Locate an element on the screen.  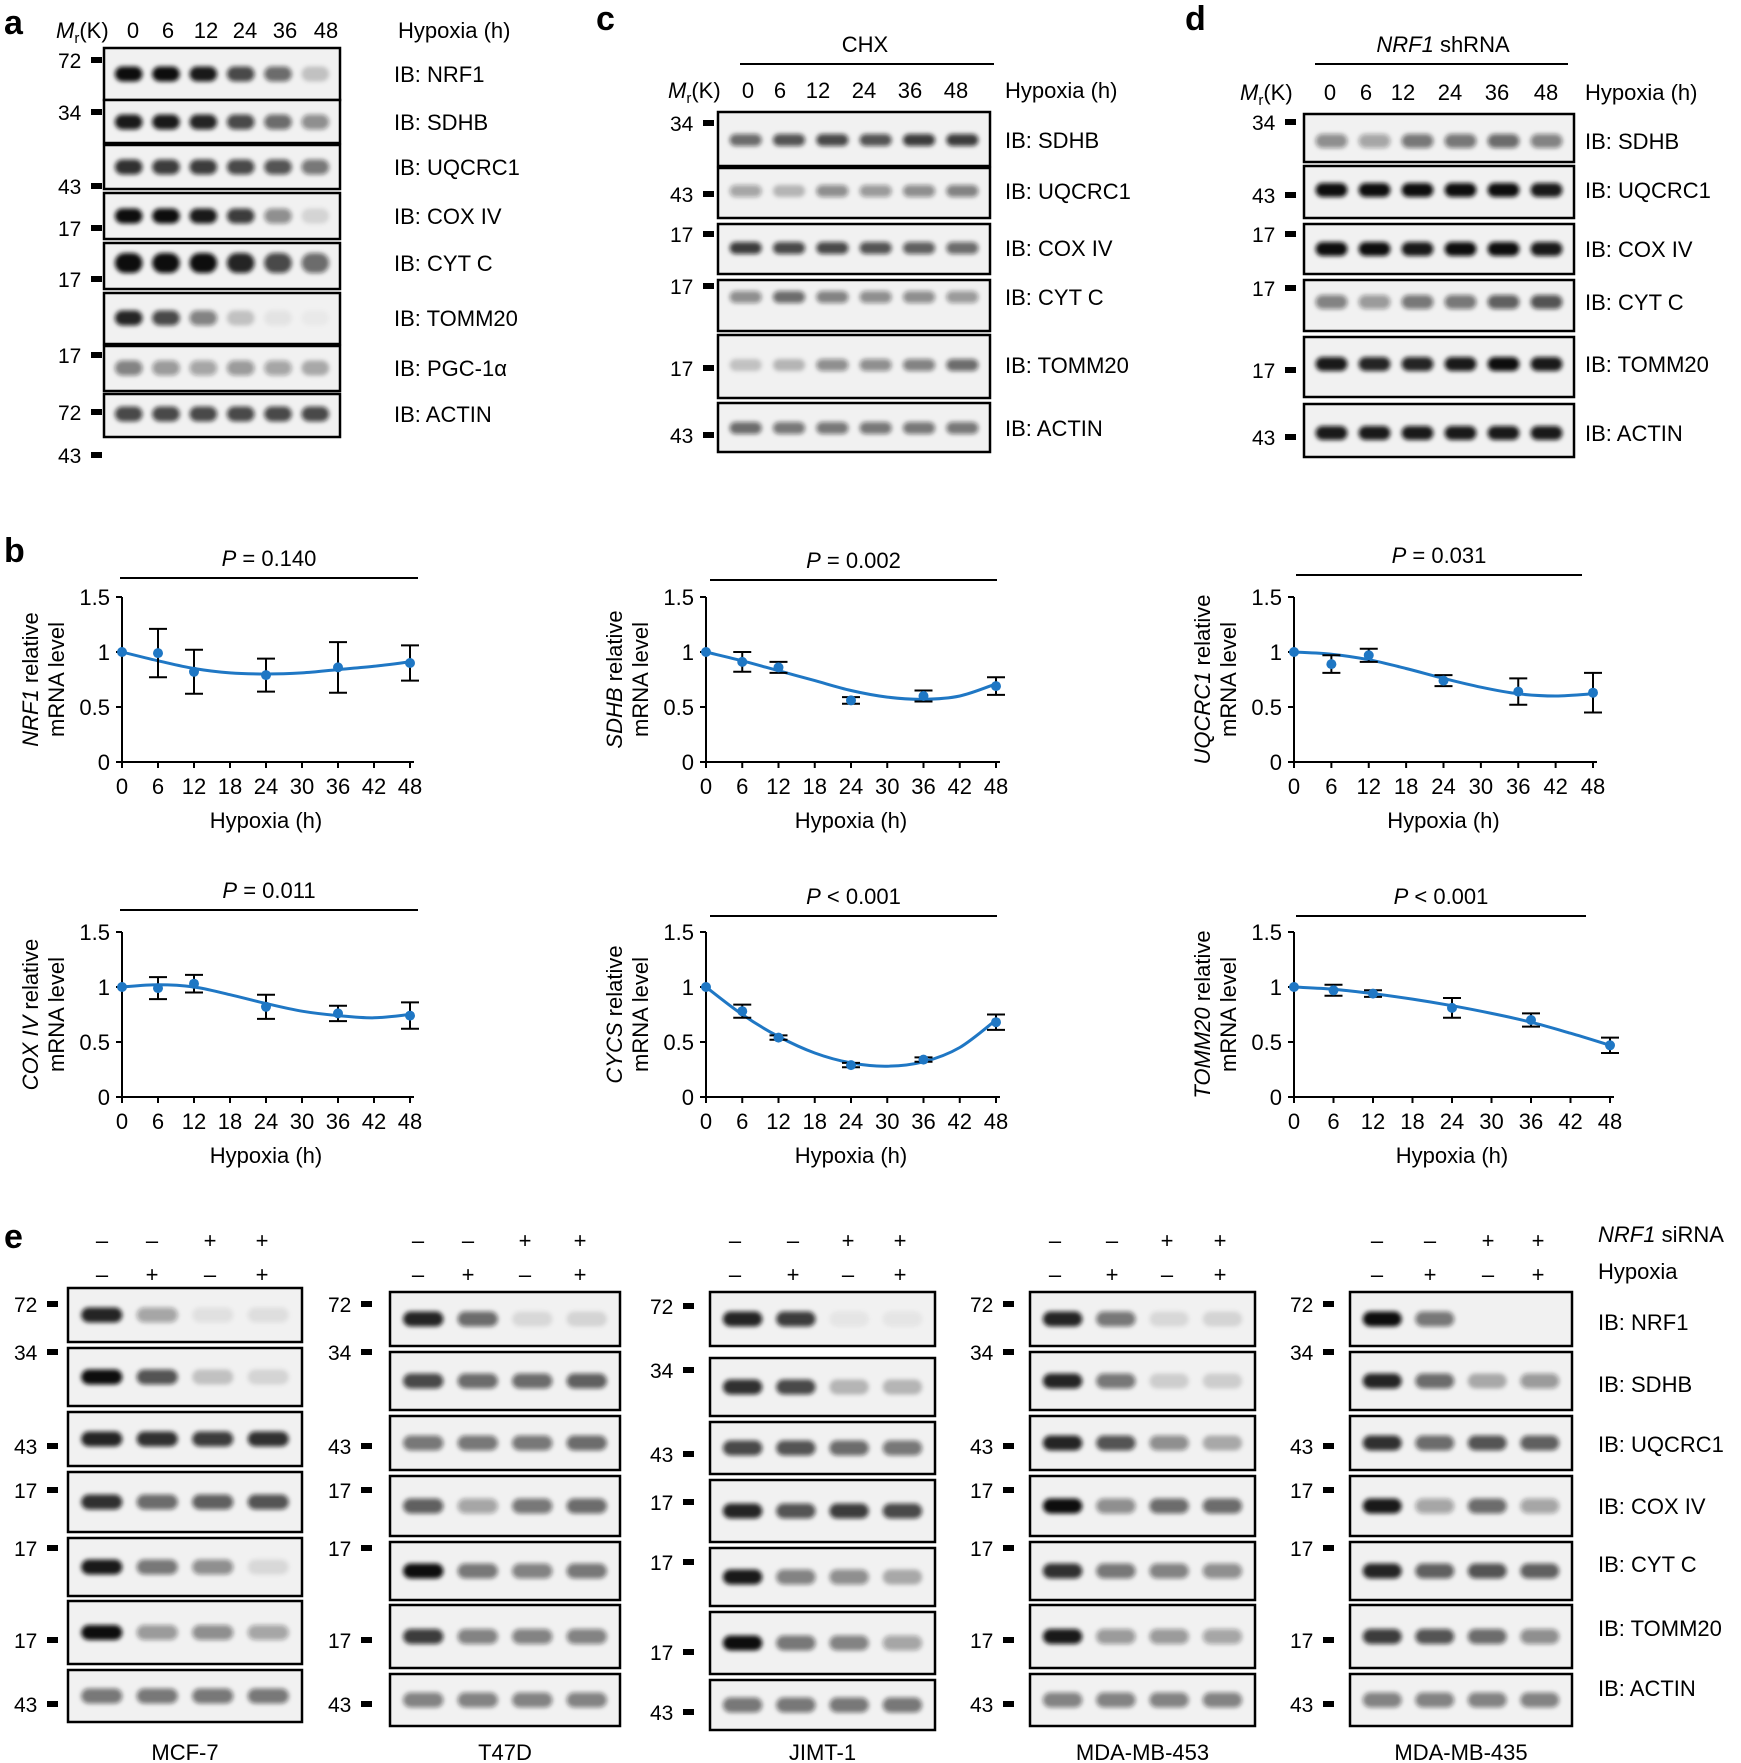
hypoxia-sign: + is located at coordinates (793, 1274).